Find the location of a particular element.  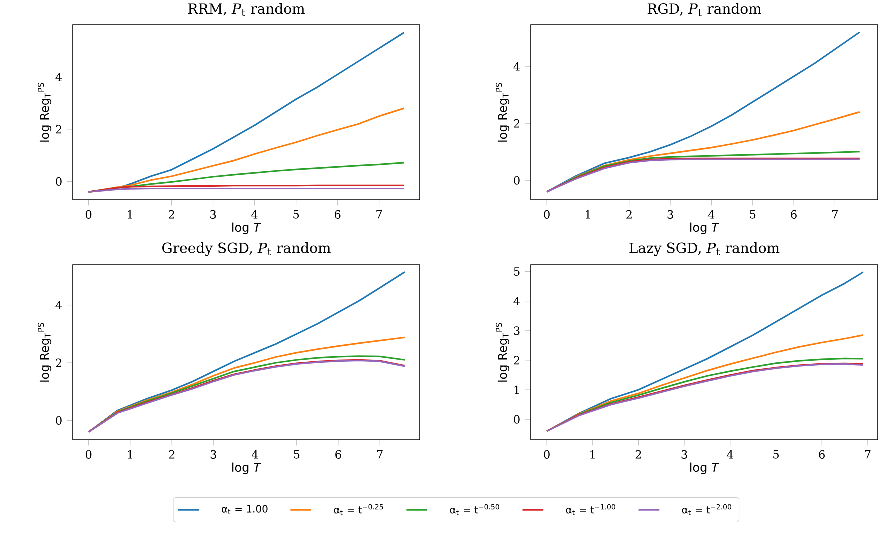

y-tick-label: 3 is located at coordinates (517, 331).